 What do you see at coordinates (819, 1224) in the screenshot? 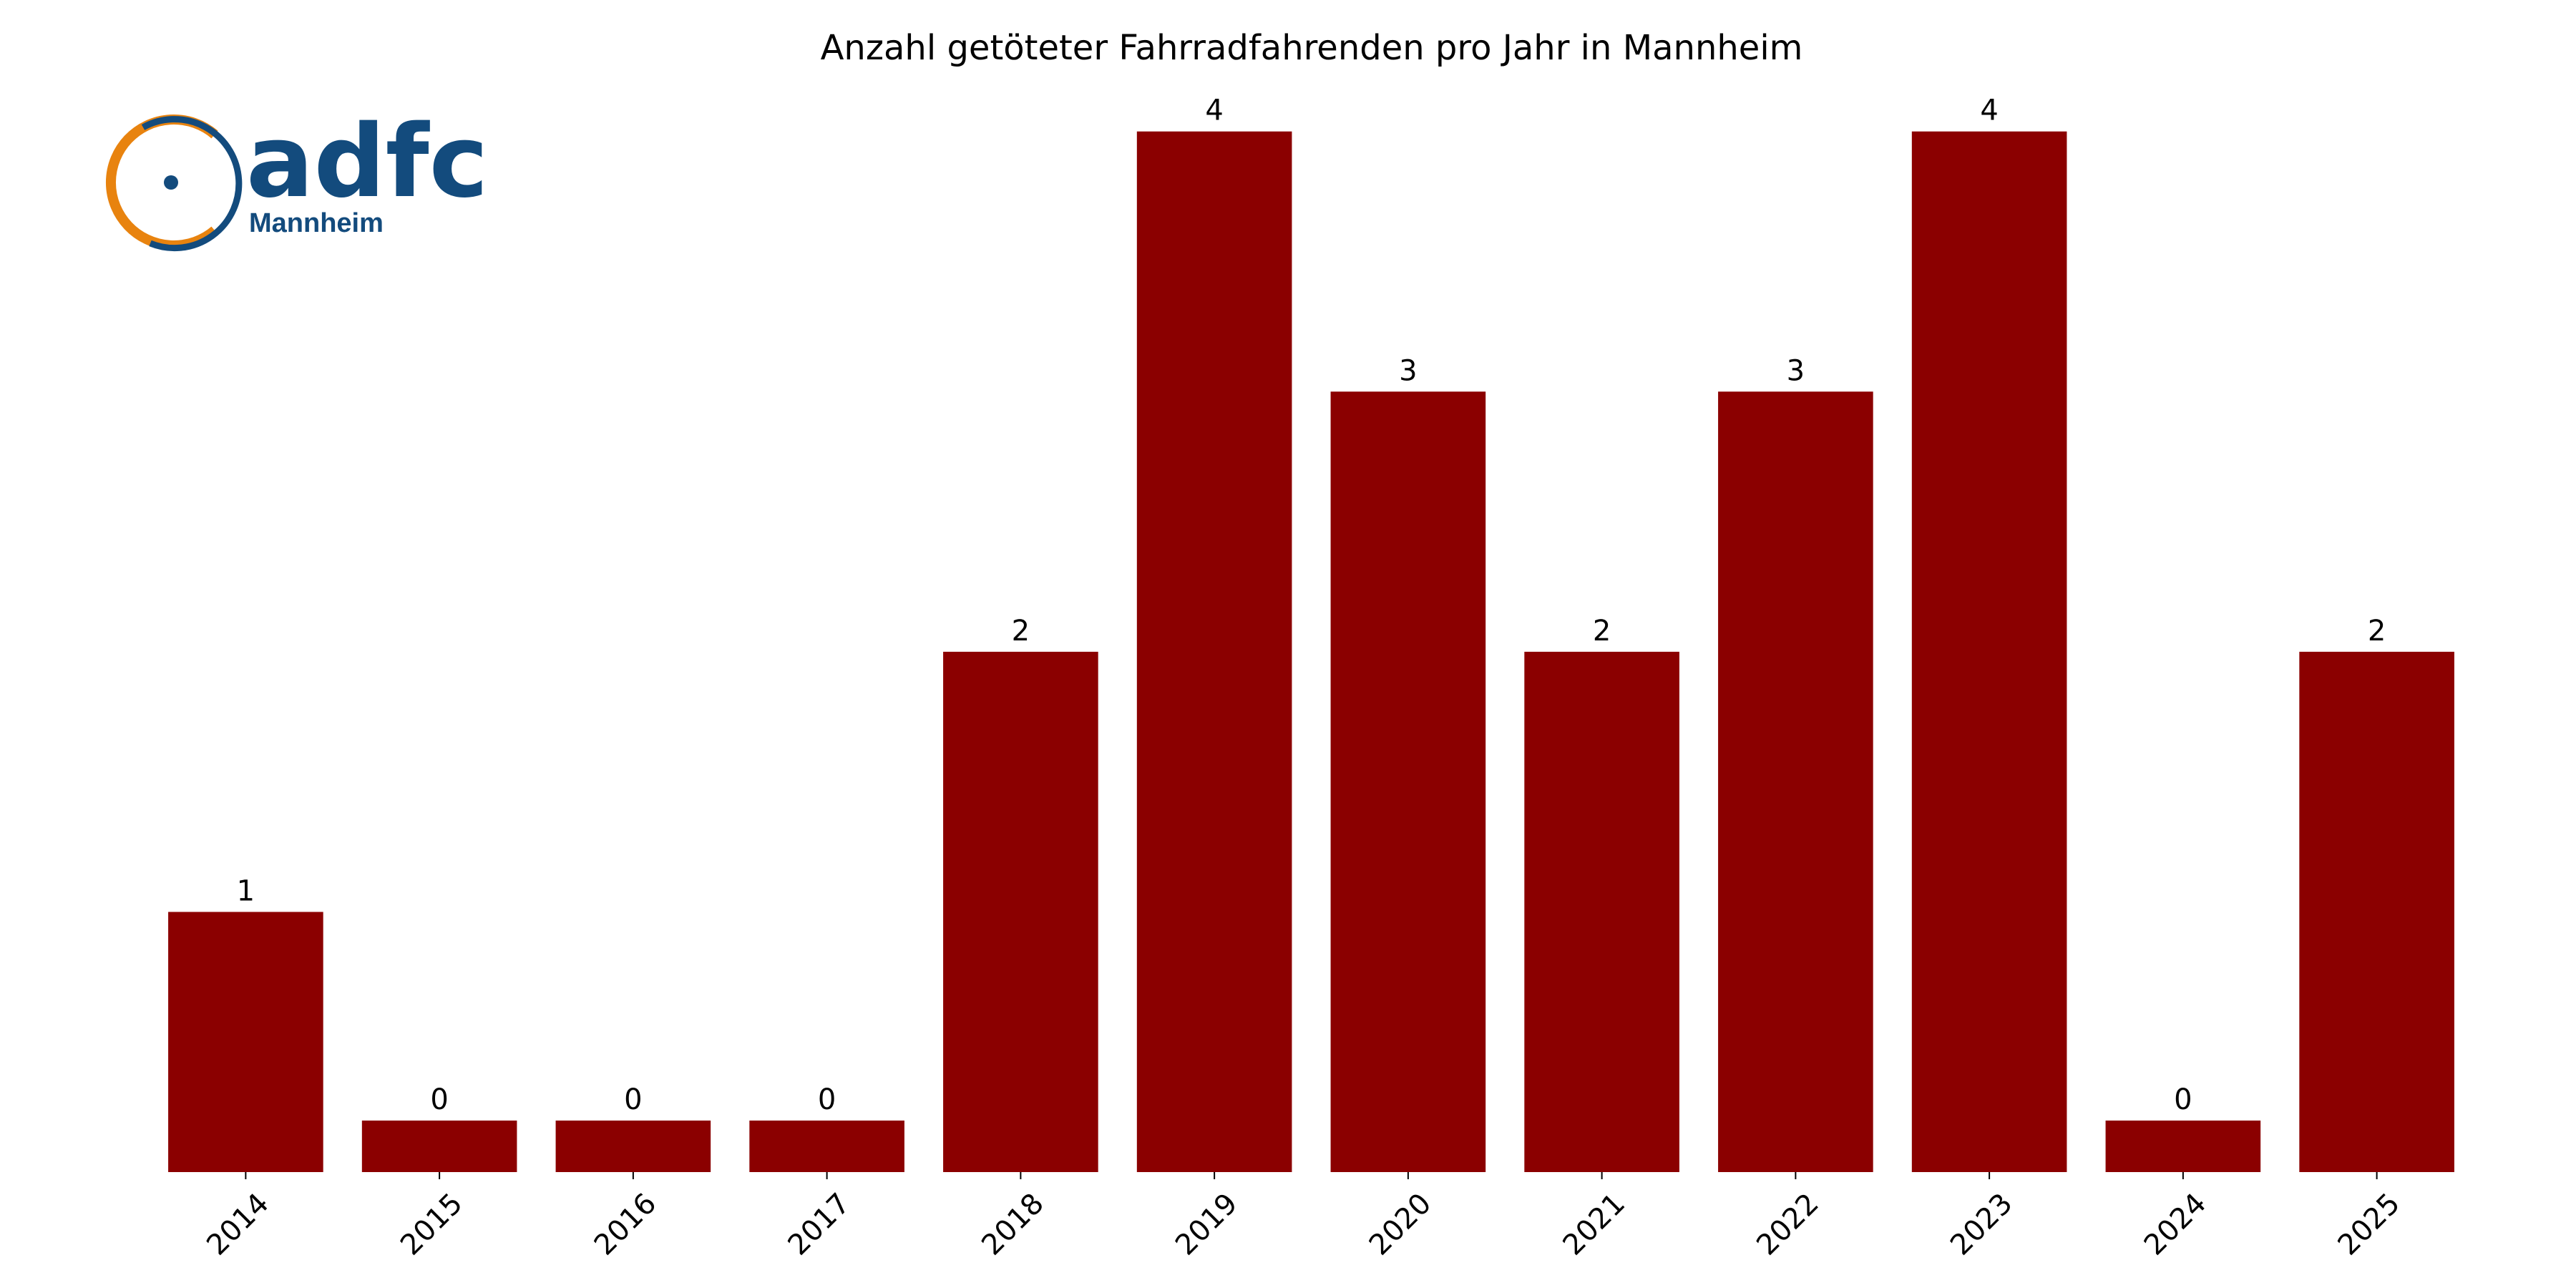
I see `x-tick-label: 2017` at bounding box center [819, 1224].